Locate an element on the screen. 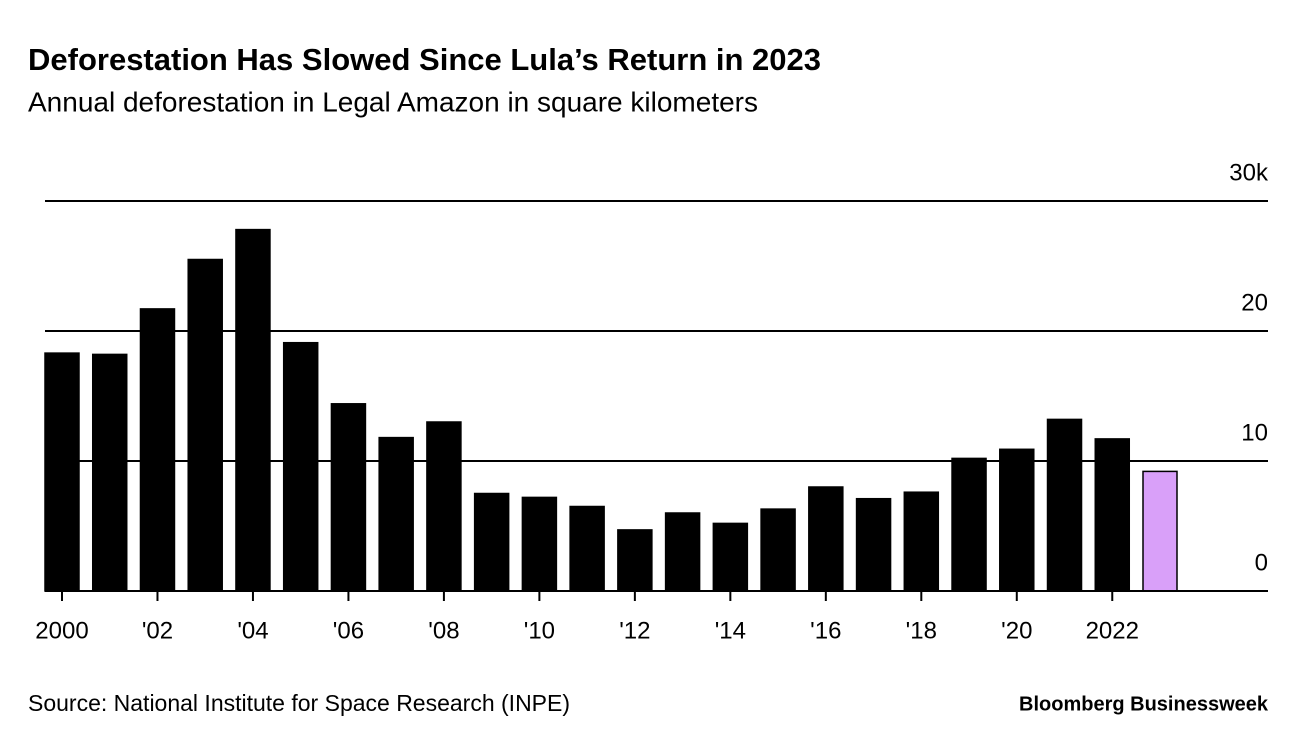 This screenshot has height=746, width=1296. x-tick-label: '18 is located at coordinates (921, 630).